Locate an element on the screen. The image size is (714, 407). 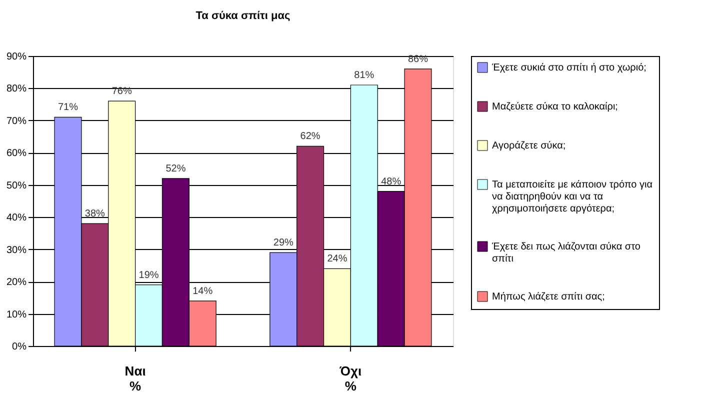
data-label: 19% is located at coordinates (148, 275).